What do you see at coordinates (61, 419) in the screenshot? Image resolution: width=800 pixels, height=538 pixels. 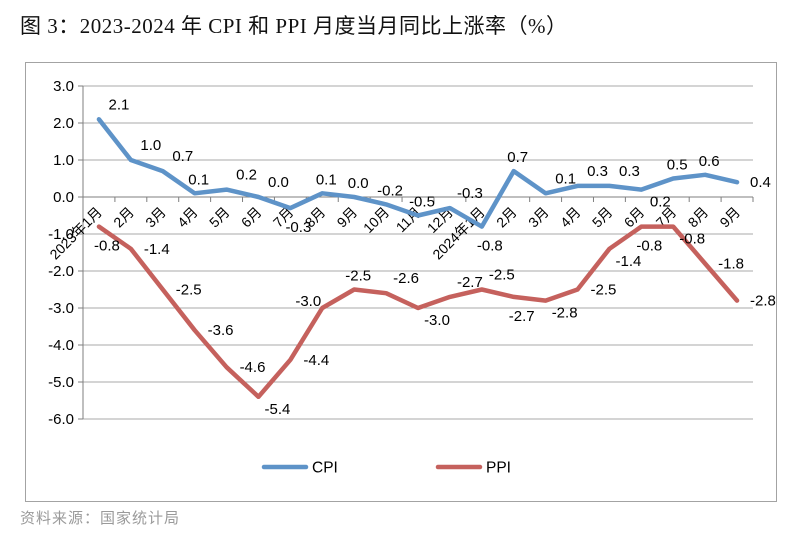 I see `y-tick-label: -6.0` at bounding box center [61, 419].